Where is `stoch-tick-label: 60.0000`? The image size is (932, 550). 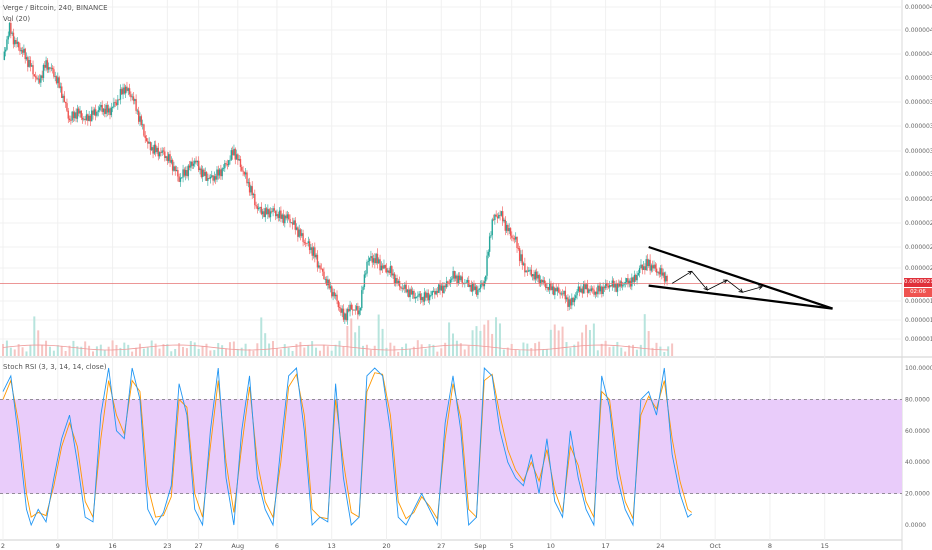
stoch-tick-label: 60.0000 is located at coordinates (917, 431).